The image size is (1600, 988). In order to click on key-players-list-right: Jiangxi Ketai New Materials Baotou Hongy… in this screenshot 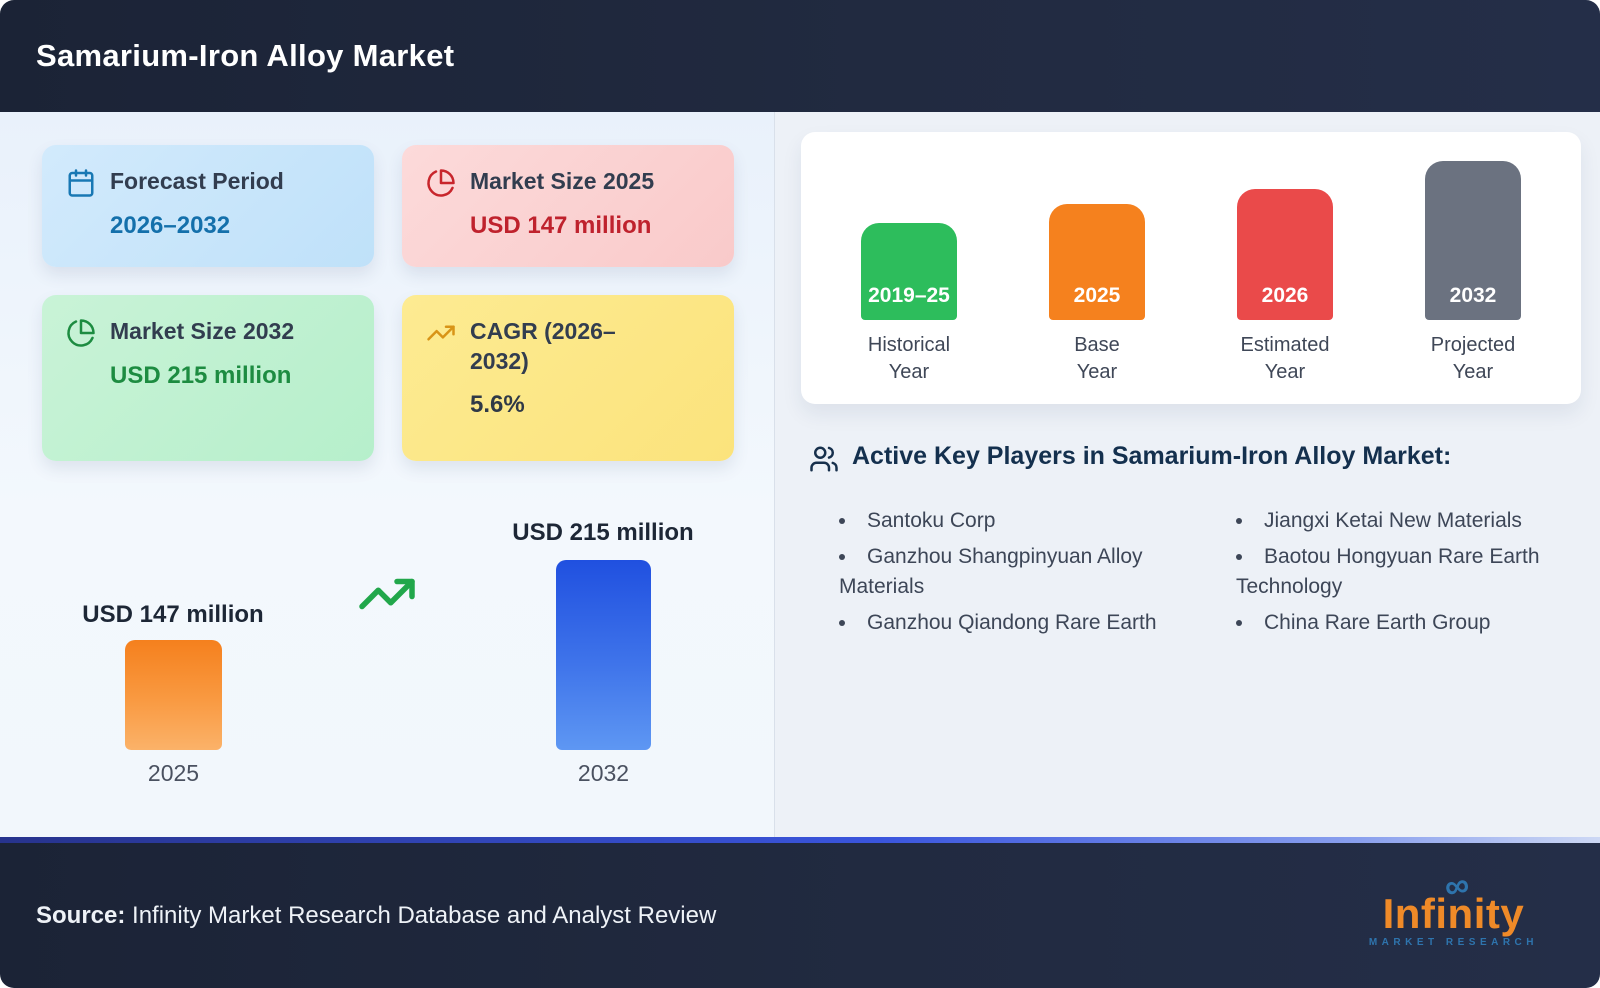, I will do `click(1408, 572)`.